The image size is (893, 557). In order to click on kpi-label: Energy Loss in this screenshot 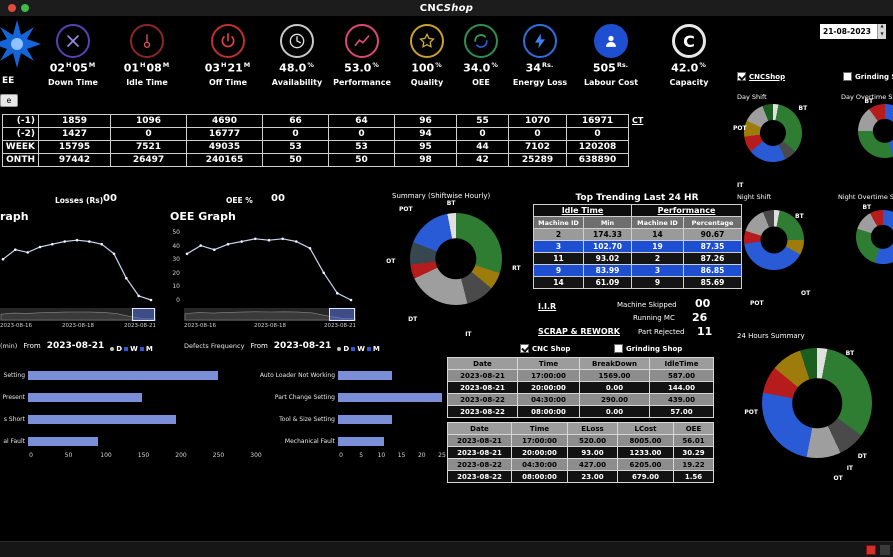, I will do `click(540, 82)`.